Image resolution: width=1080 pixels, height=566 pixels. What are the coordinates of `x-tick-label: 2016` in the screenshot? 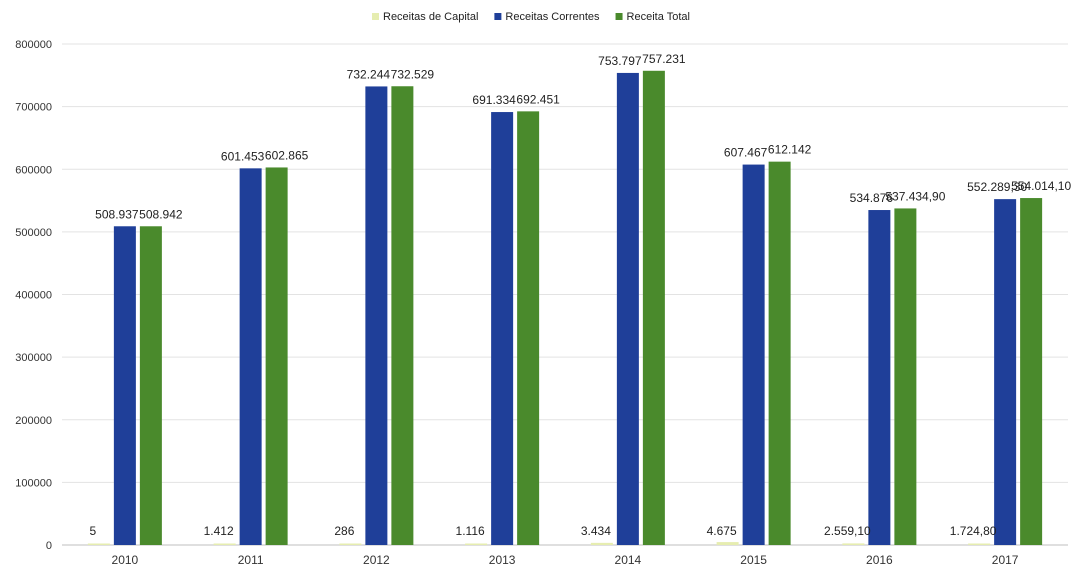 It's located at (879, 559).